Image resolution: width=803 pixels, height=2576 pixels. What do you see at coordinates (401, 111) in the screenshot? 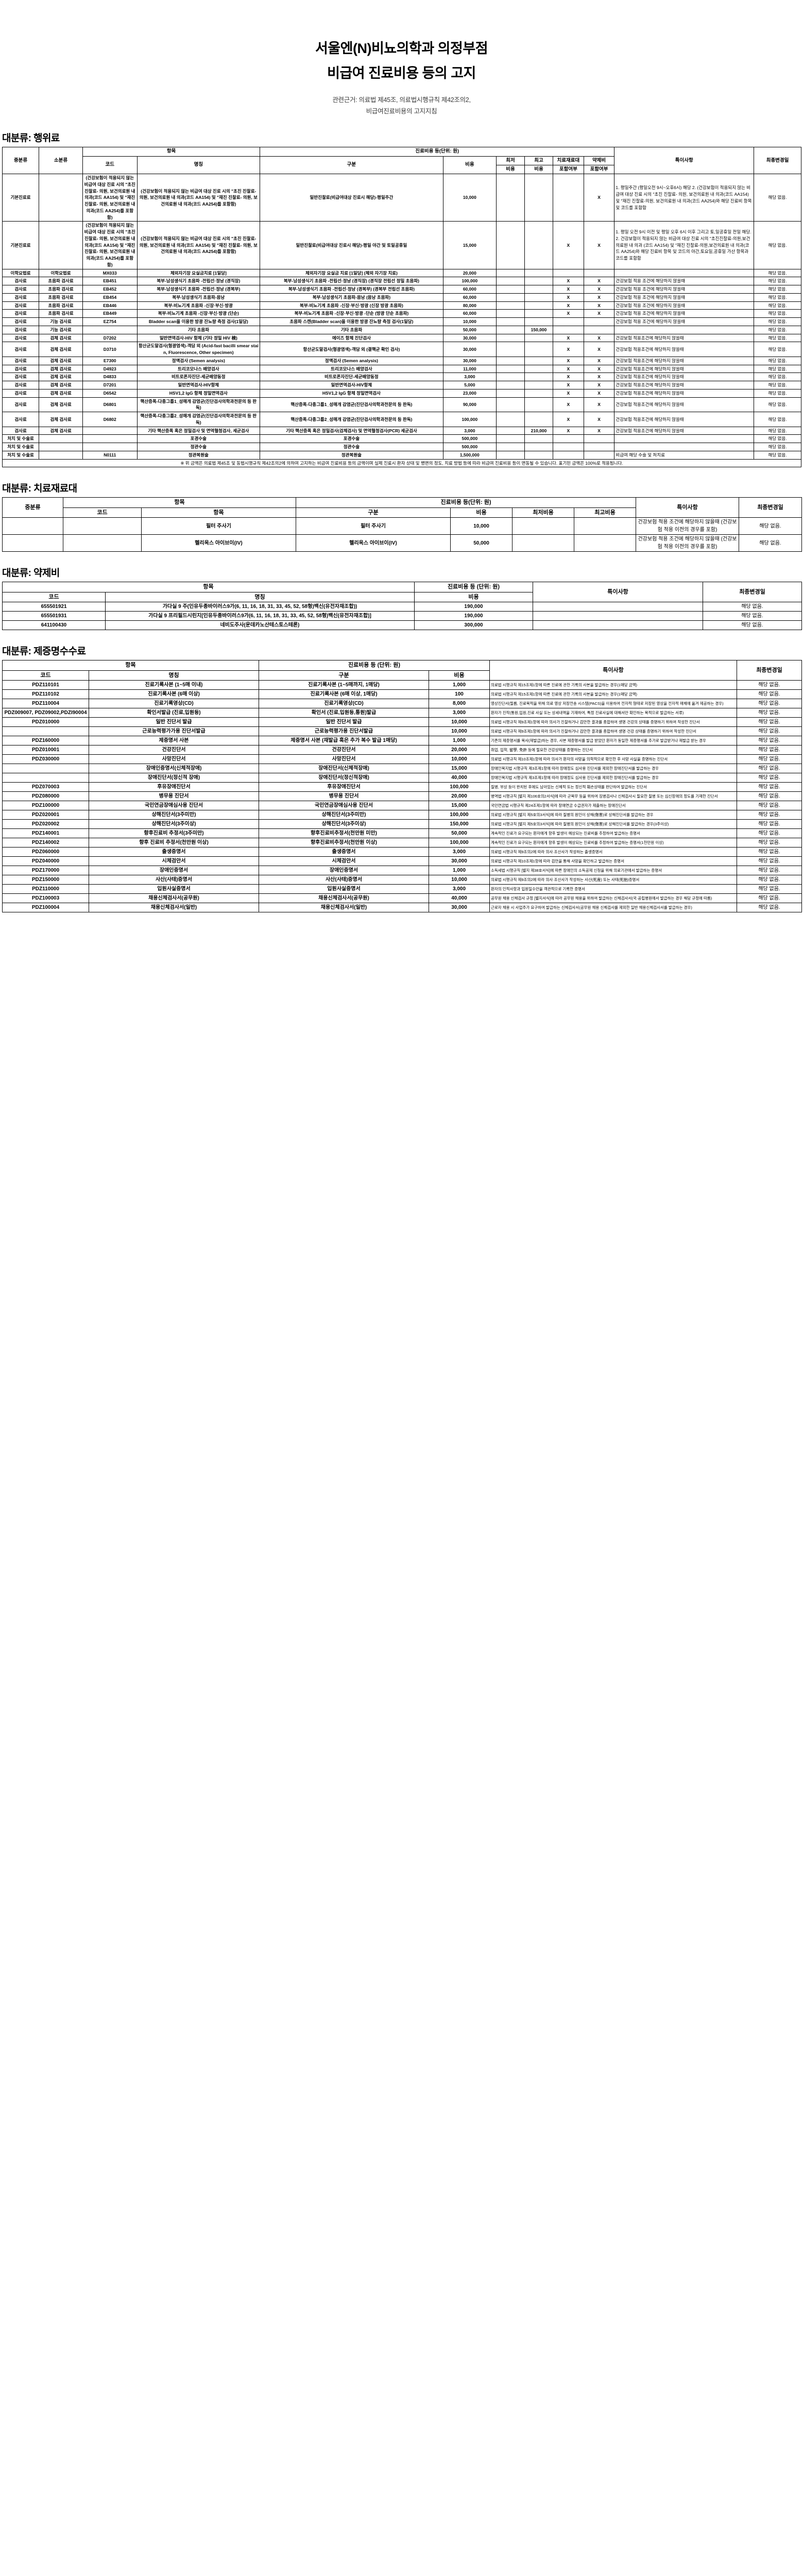
I see `legal-basis-line-2: 비급여진료비용의 고지지침` at bounding box center [401, 111].